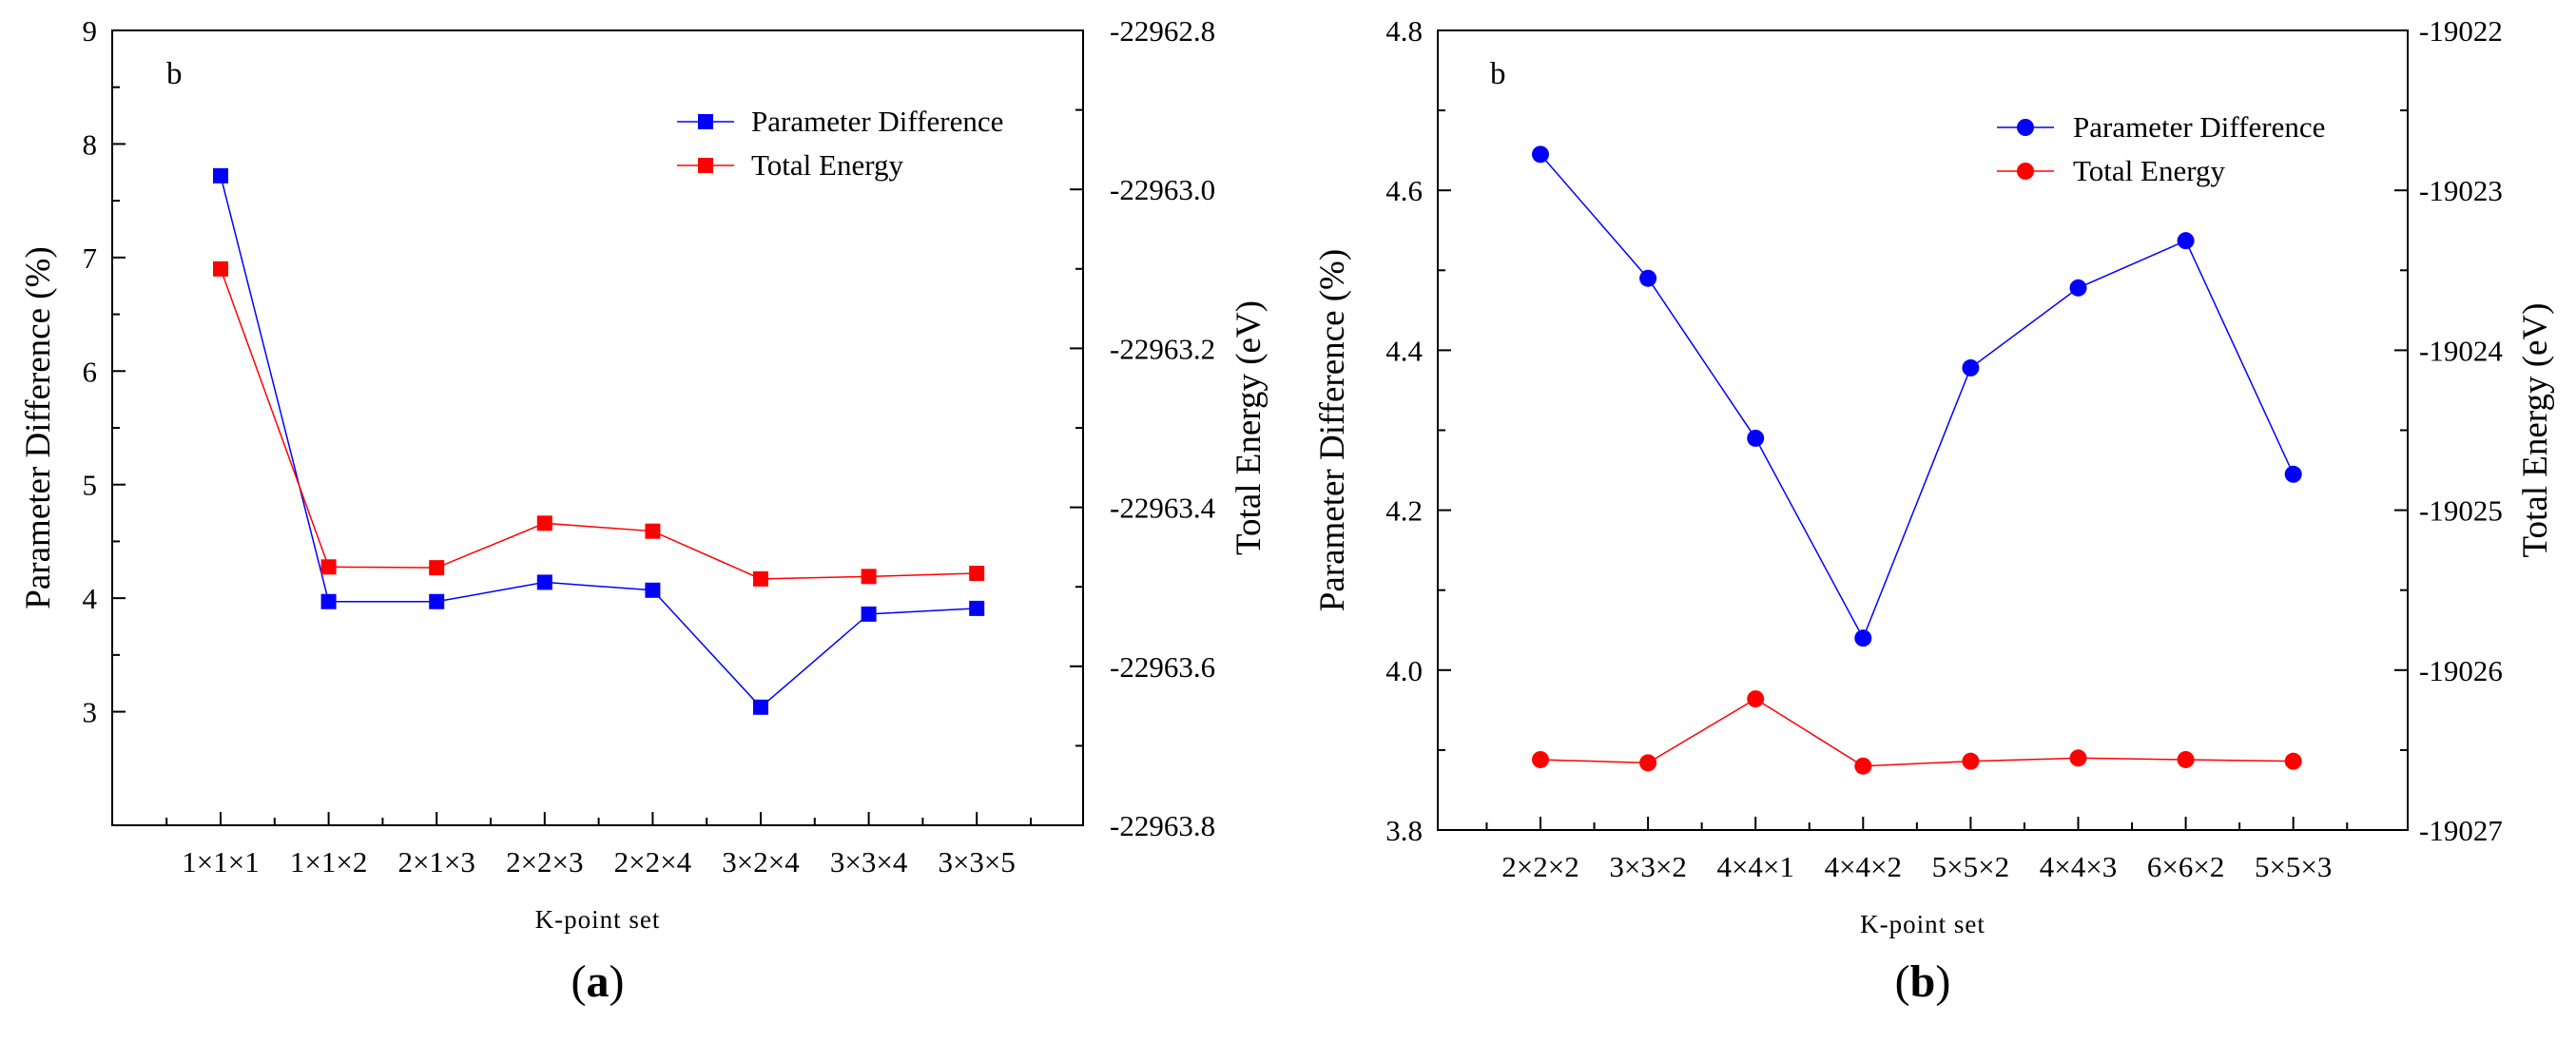  Describe the element at coordinates (2461, 190) in the screenshot. I see `right-y-tick-label: -19023` at that location.